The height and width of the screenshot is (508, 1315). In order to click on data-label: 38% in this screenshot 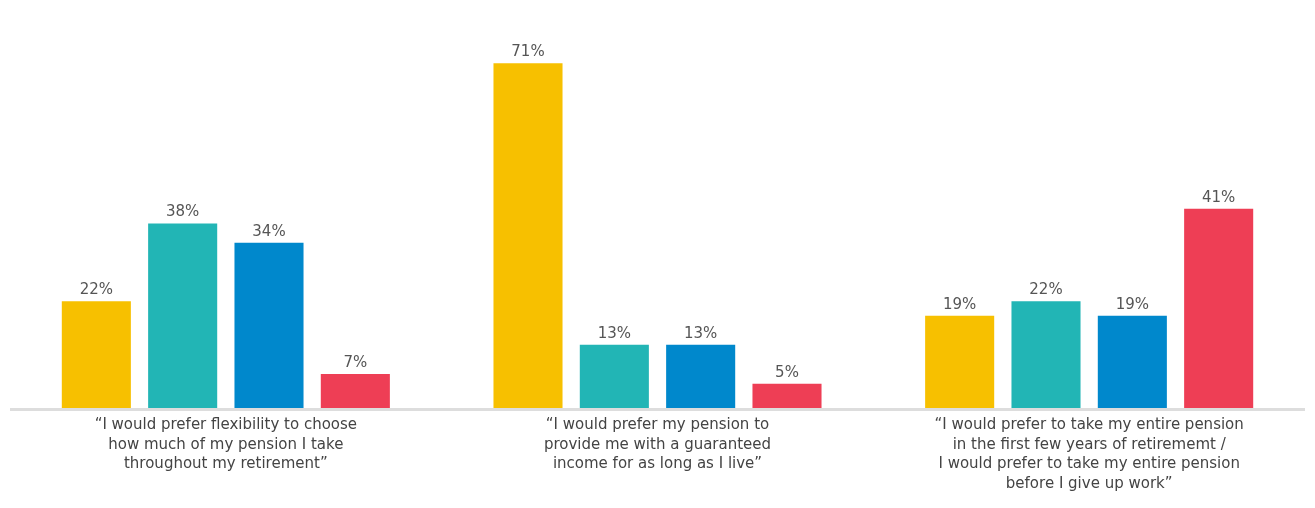, I will do `click(182, 211)`.